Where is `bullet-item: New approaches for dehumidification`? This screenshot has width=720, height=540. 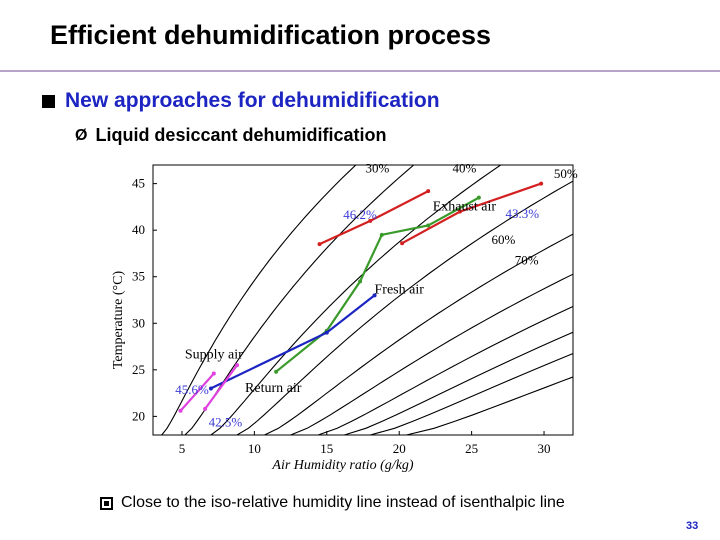 bullet-item: New approaches for dehumidification is located at coordinates (241, 101).